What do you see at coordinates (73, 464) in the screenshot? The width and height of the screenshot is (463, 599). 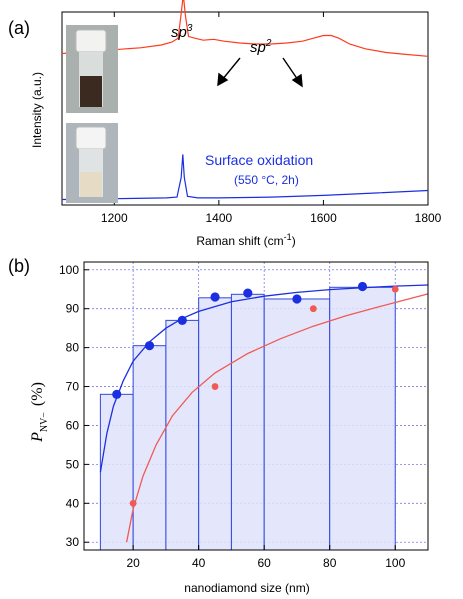 I see `panel-b-ytick-label: 50` at bounding box center [73, 464].